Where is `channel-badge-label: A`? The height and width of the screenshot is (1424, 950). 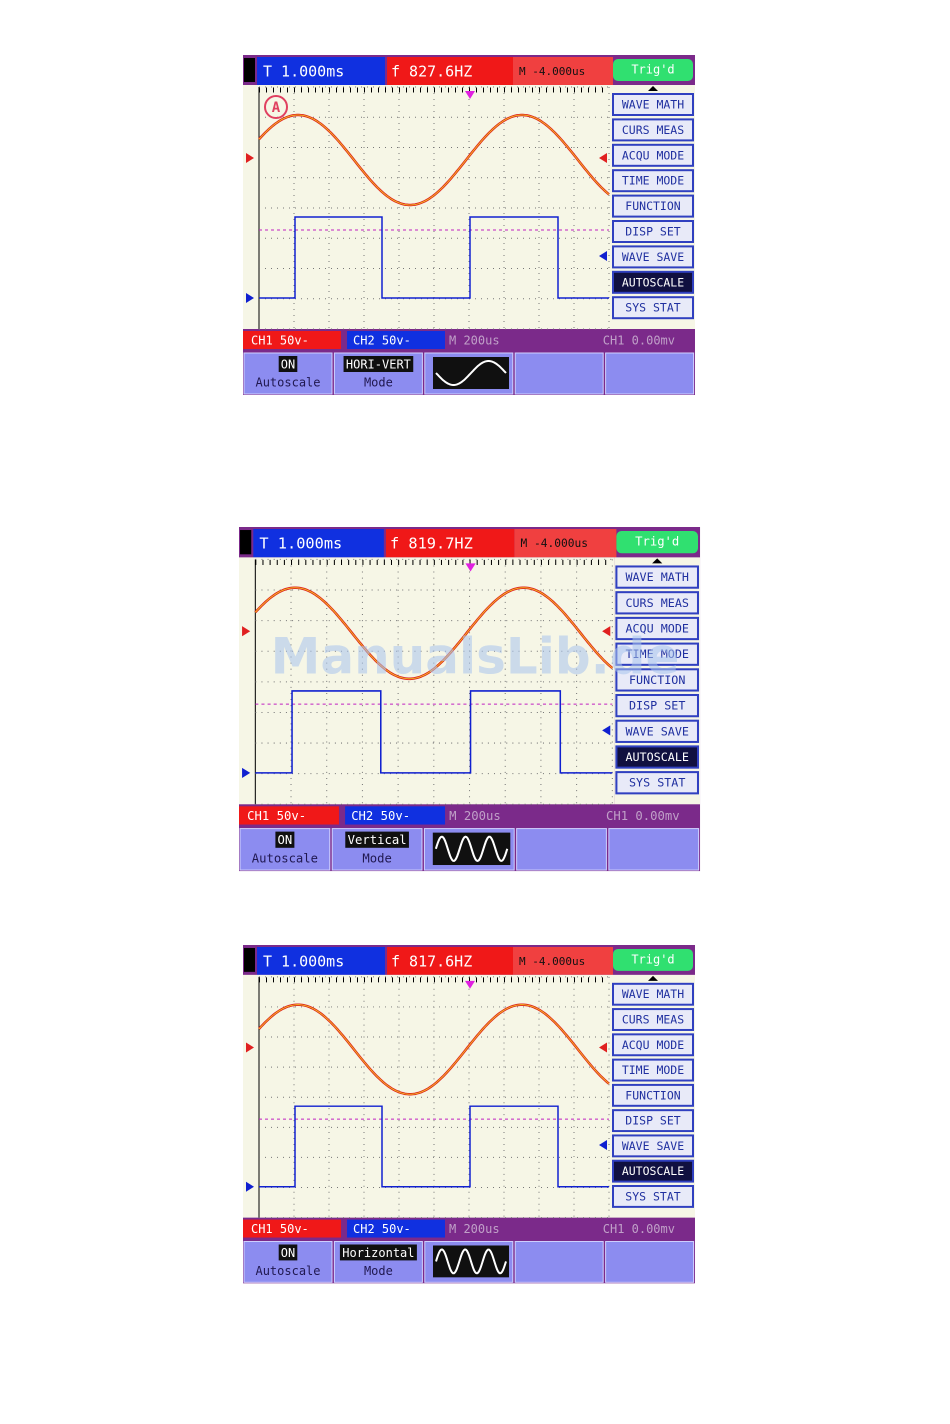
channel-badge-label: A is located at coordinates (276, 108).